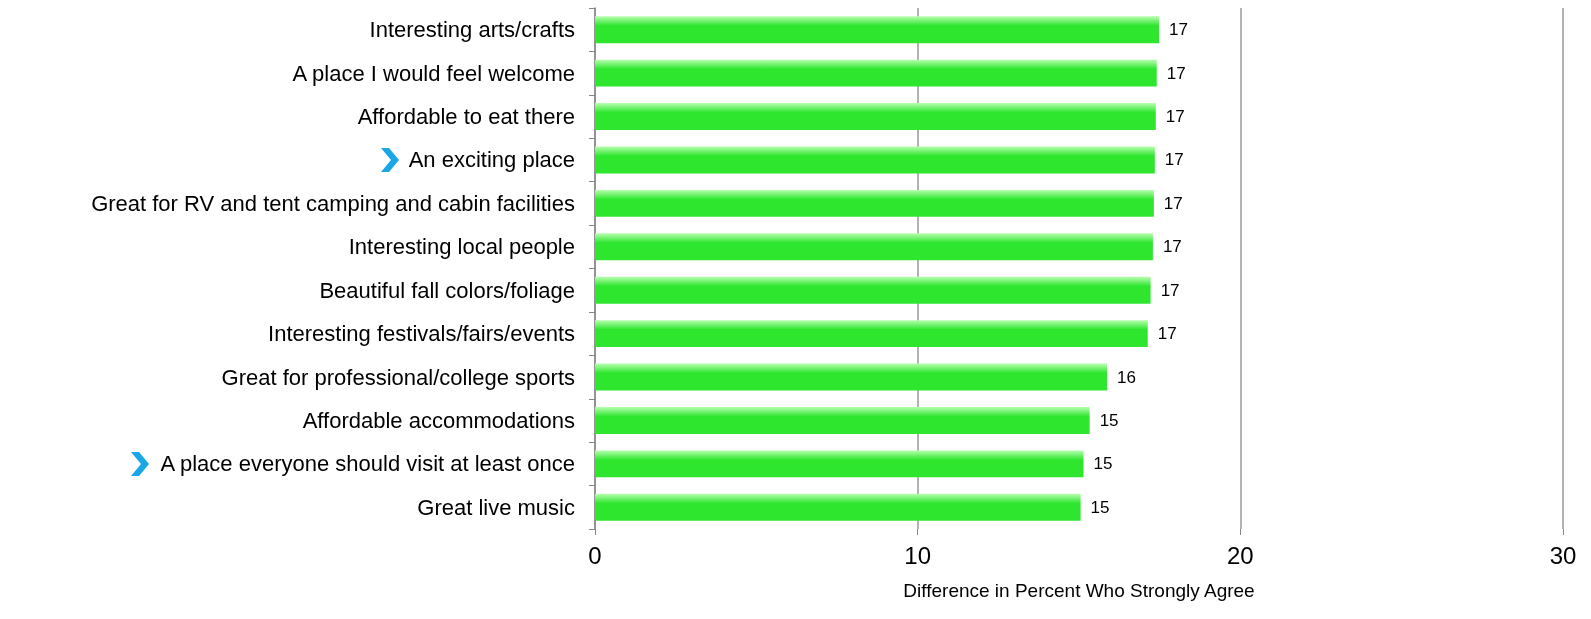 The image size is (1591, 619). I want to click on y-tick-label: Beautiful fall colors/foliage, so click(447, 290).